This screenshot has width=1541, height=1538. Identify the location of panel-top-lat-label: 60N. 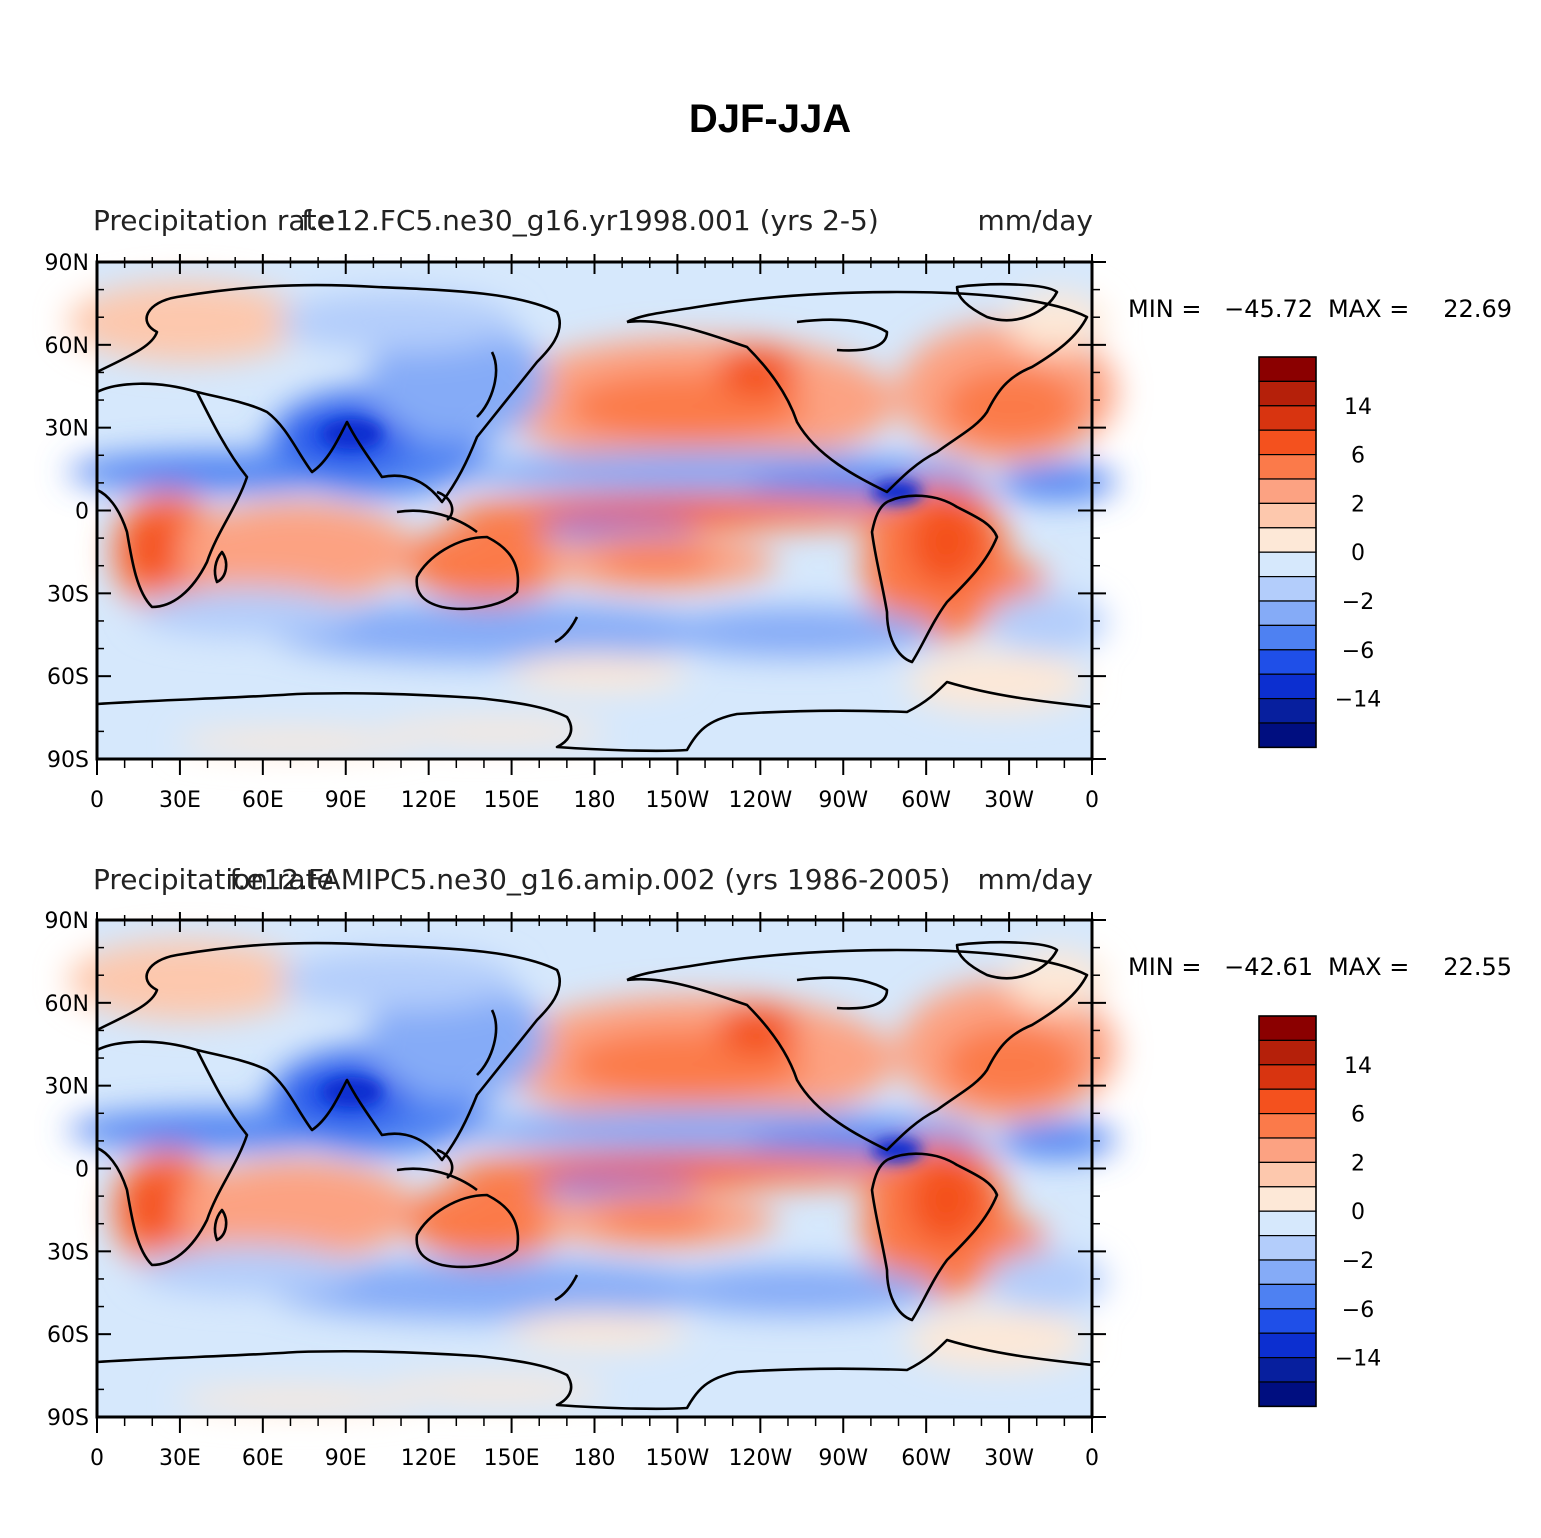
(67, 346).